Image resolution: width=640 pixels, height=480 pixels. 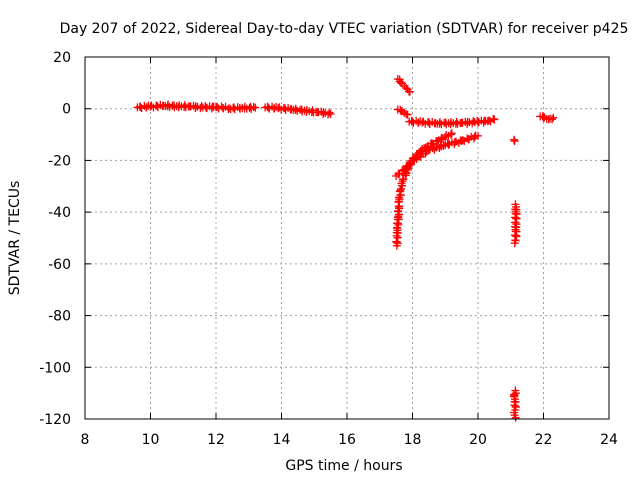 I want to click on y-tick-label: -40, so click(x=59, y=213).